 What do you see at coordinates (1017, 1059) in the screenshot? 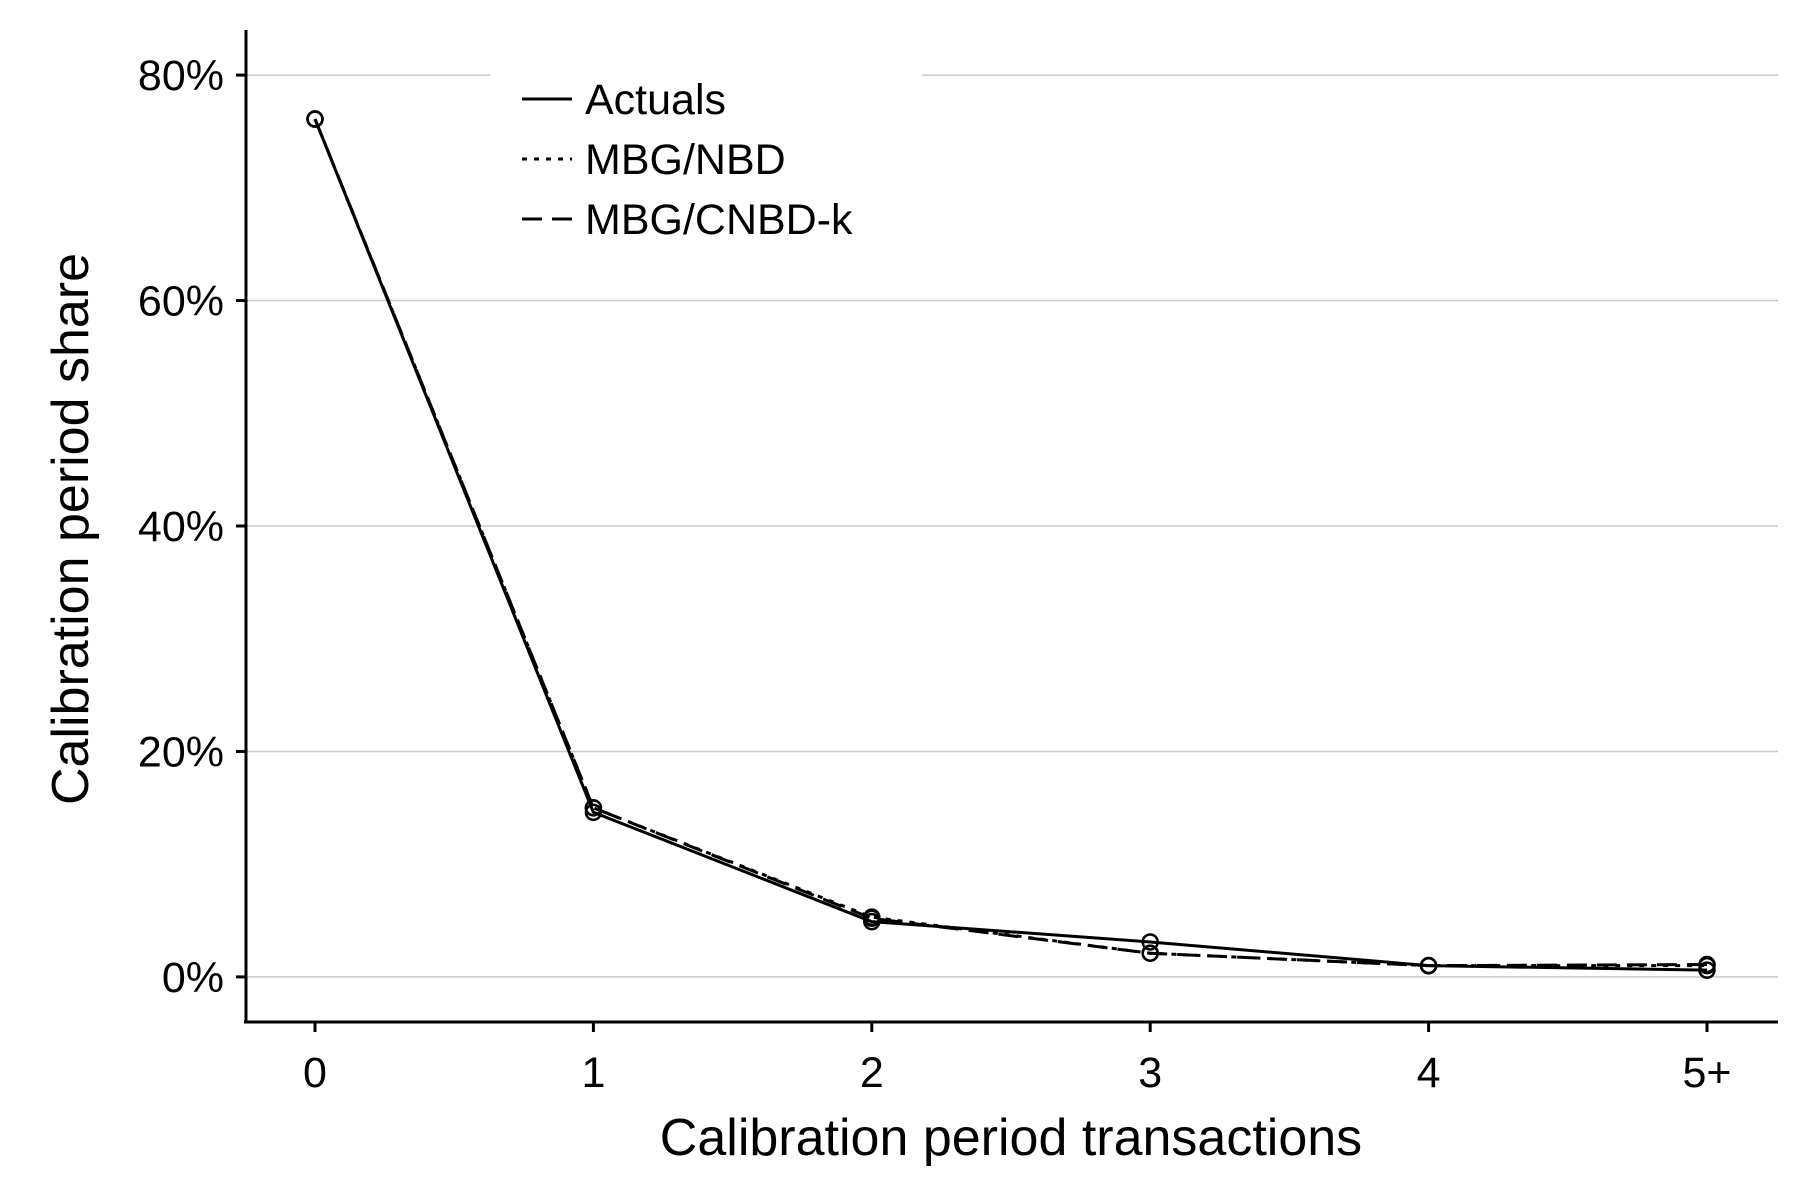
I see `x-axis-ticks: 0 1 2 3 4 5+` at bounding box center [1017, 1059].